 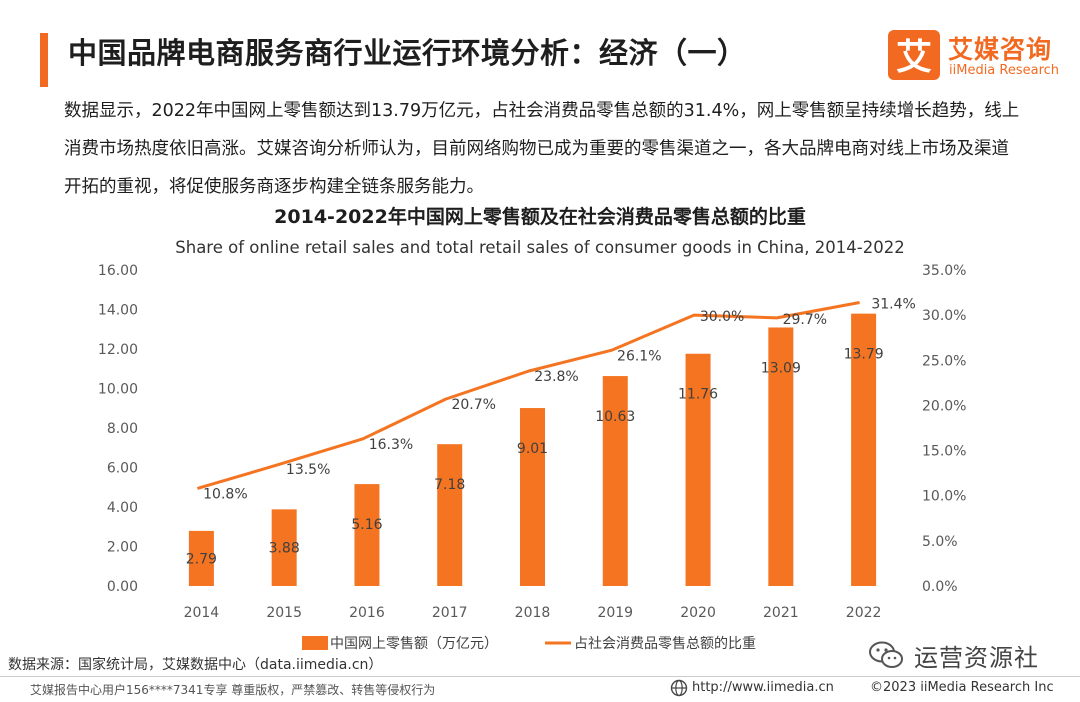 What do you see at coordinates (864, 355) in the screenshot?
I see `bar-data-label: 13.79` at bounding box center [864, 355].